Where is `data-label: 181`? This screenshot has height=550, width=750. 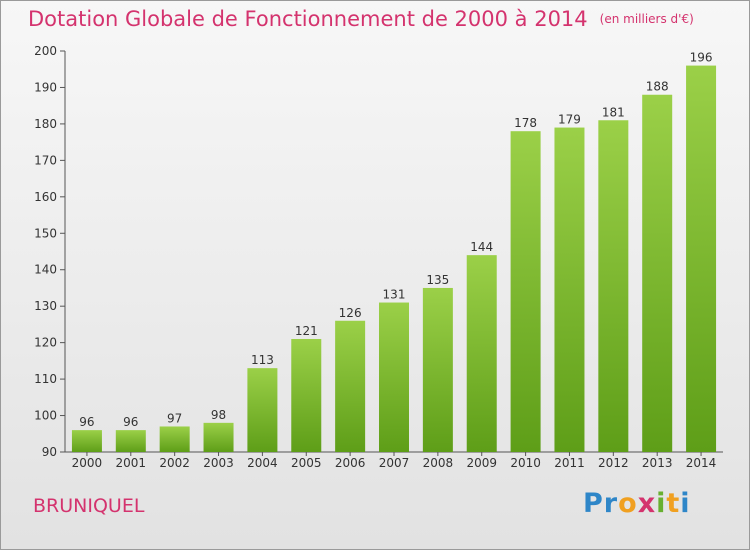
data-label: 181 is located at coordinates (613, 112).